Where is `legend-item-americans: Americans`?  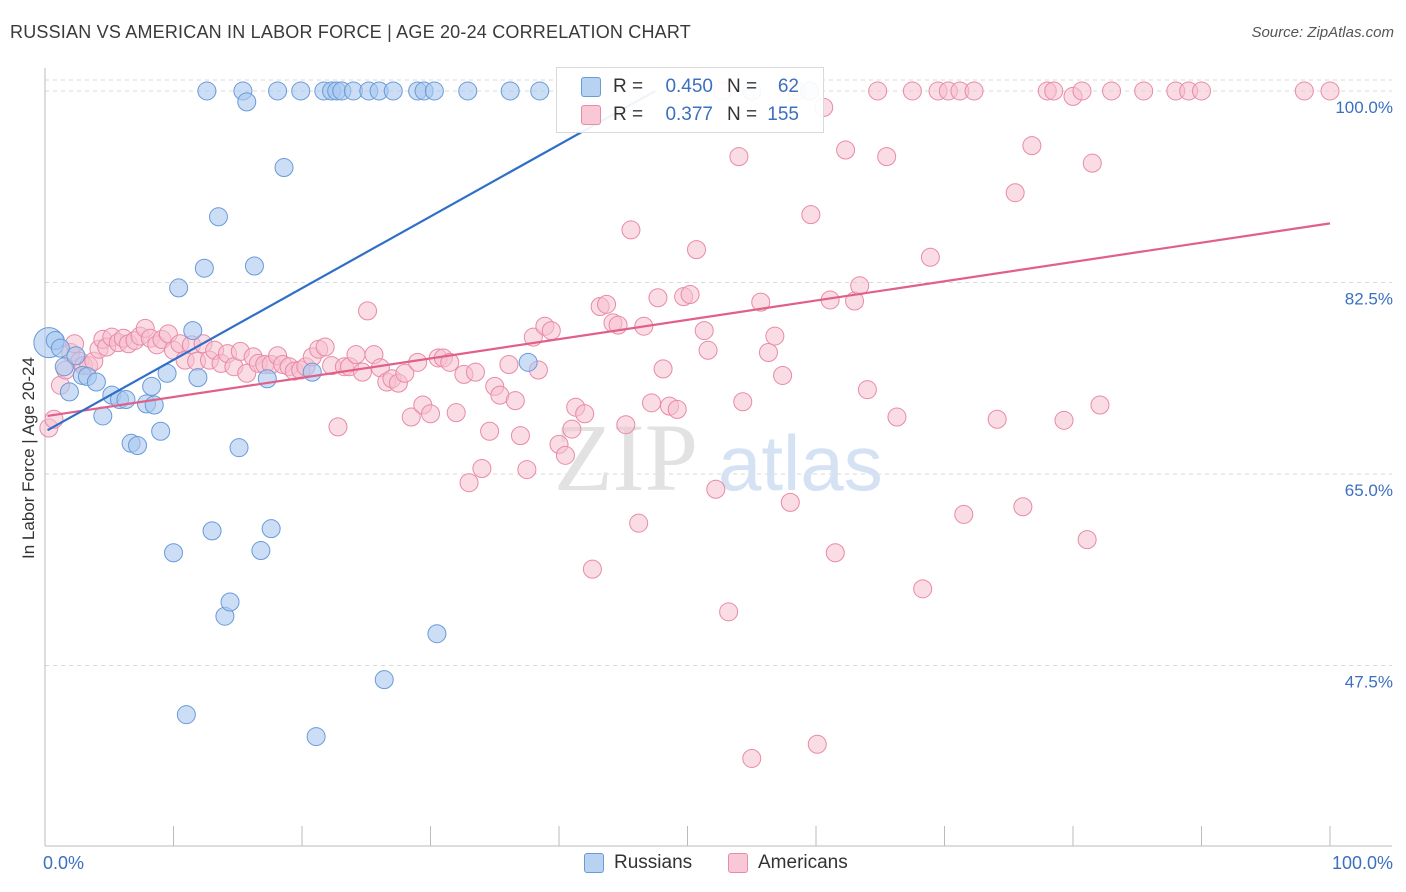 legend-item-americans: Americans is located at coordinates (788, 863).